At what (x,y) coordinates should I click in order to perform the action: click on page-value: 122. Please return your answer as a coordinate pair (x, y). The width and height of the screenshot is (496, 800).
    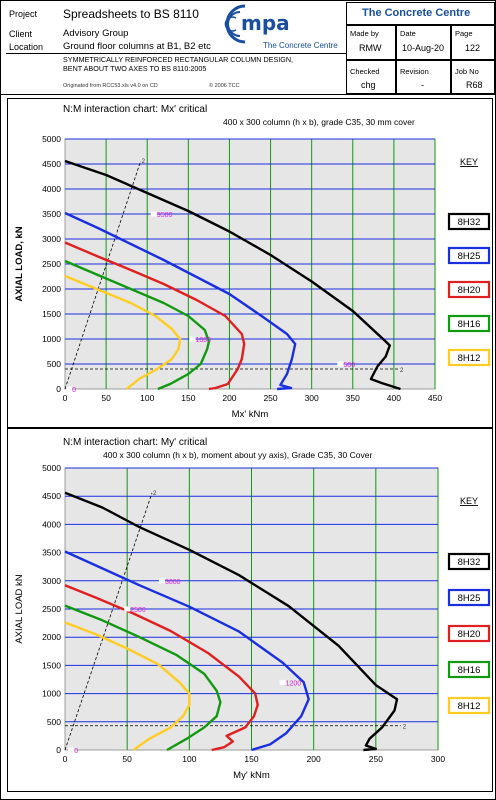
    Looking at the image, I should click on (473, 48).